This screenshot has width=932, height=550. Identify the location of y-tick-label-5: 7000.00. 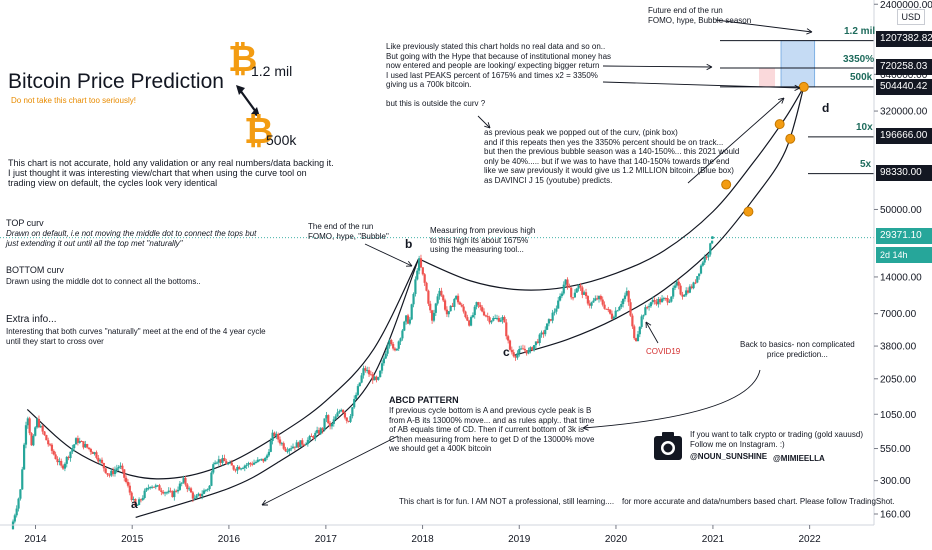
(898, 314).